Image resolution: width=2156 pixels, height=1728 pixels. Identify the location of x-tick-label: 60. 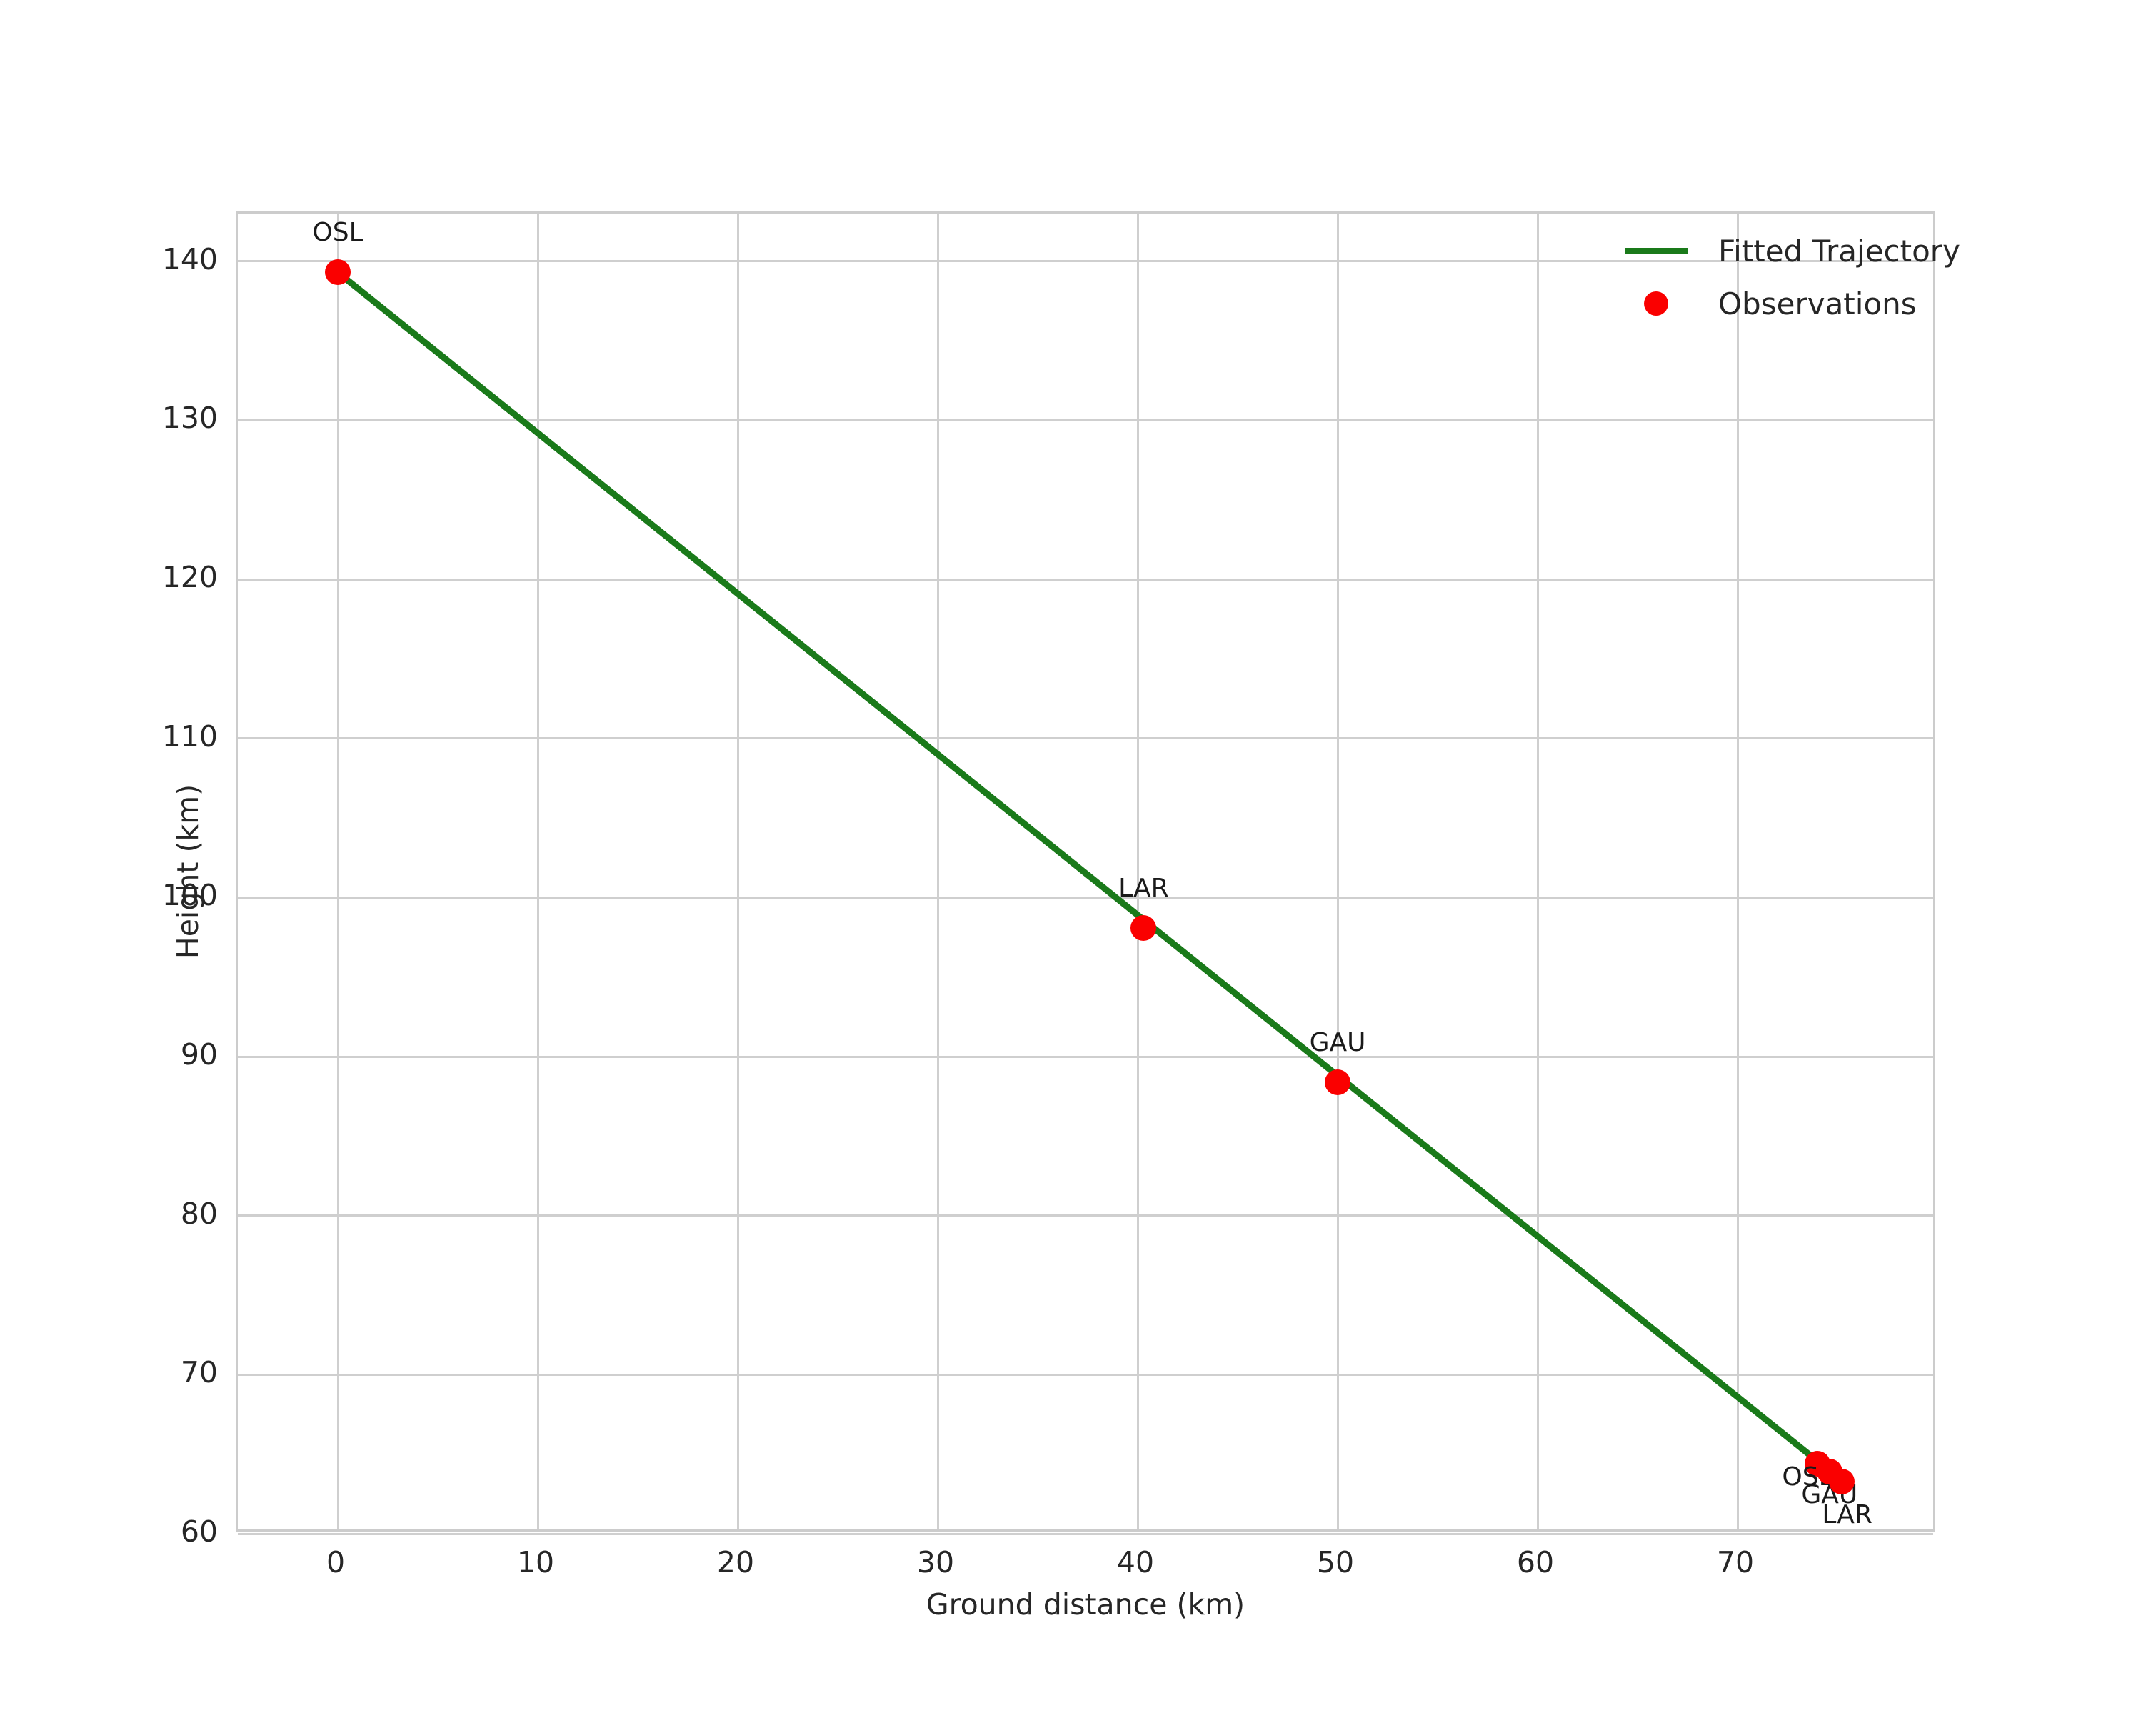
(1535, 1562).